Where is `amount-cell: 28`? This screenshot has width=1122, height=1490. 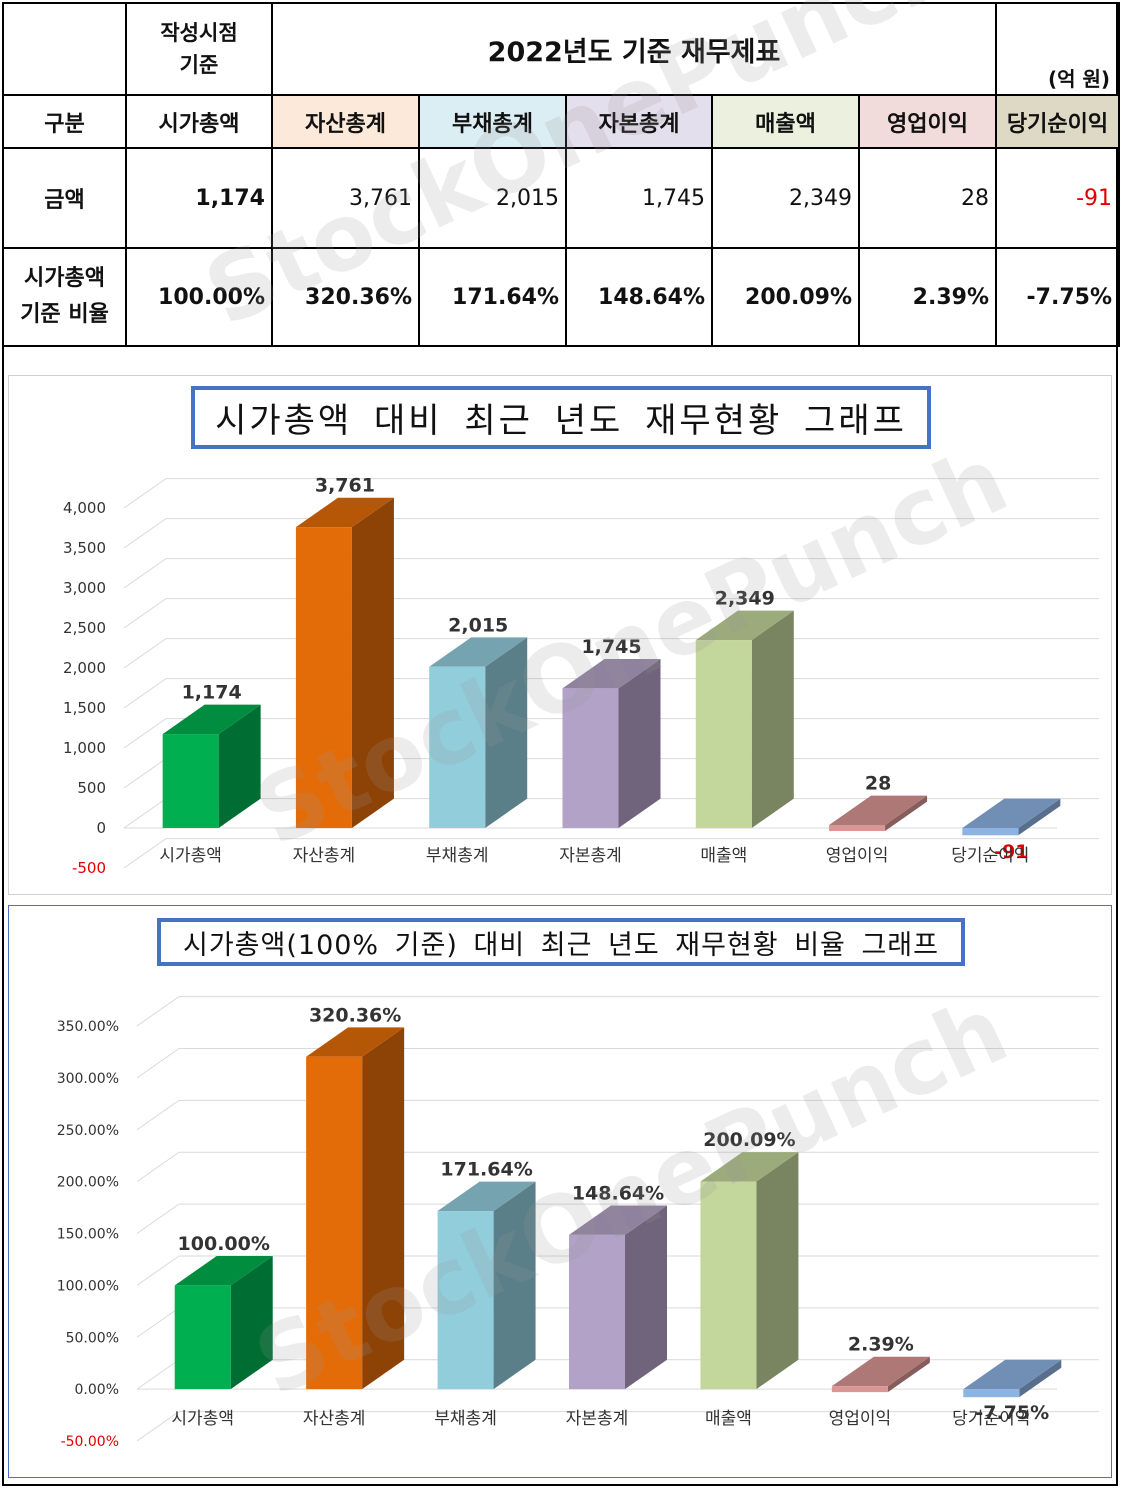 amount-cell: 28 is located at coordinates (927, 198).